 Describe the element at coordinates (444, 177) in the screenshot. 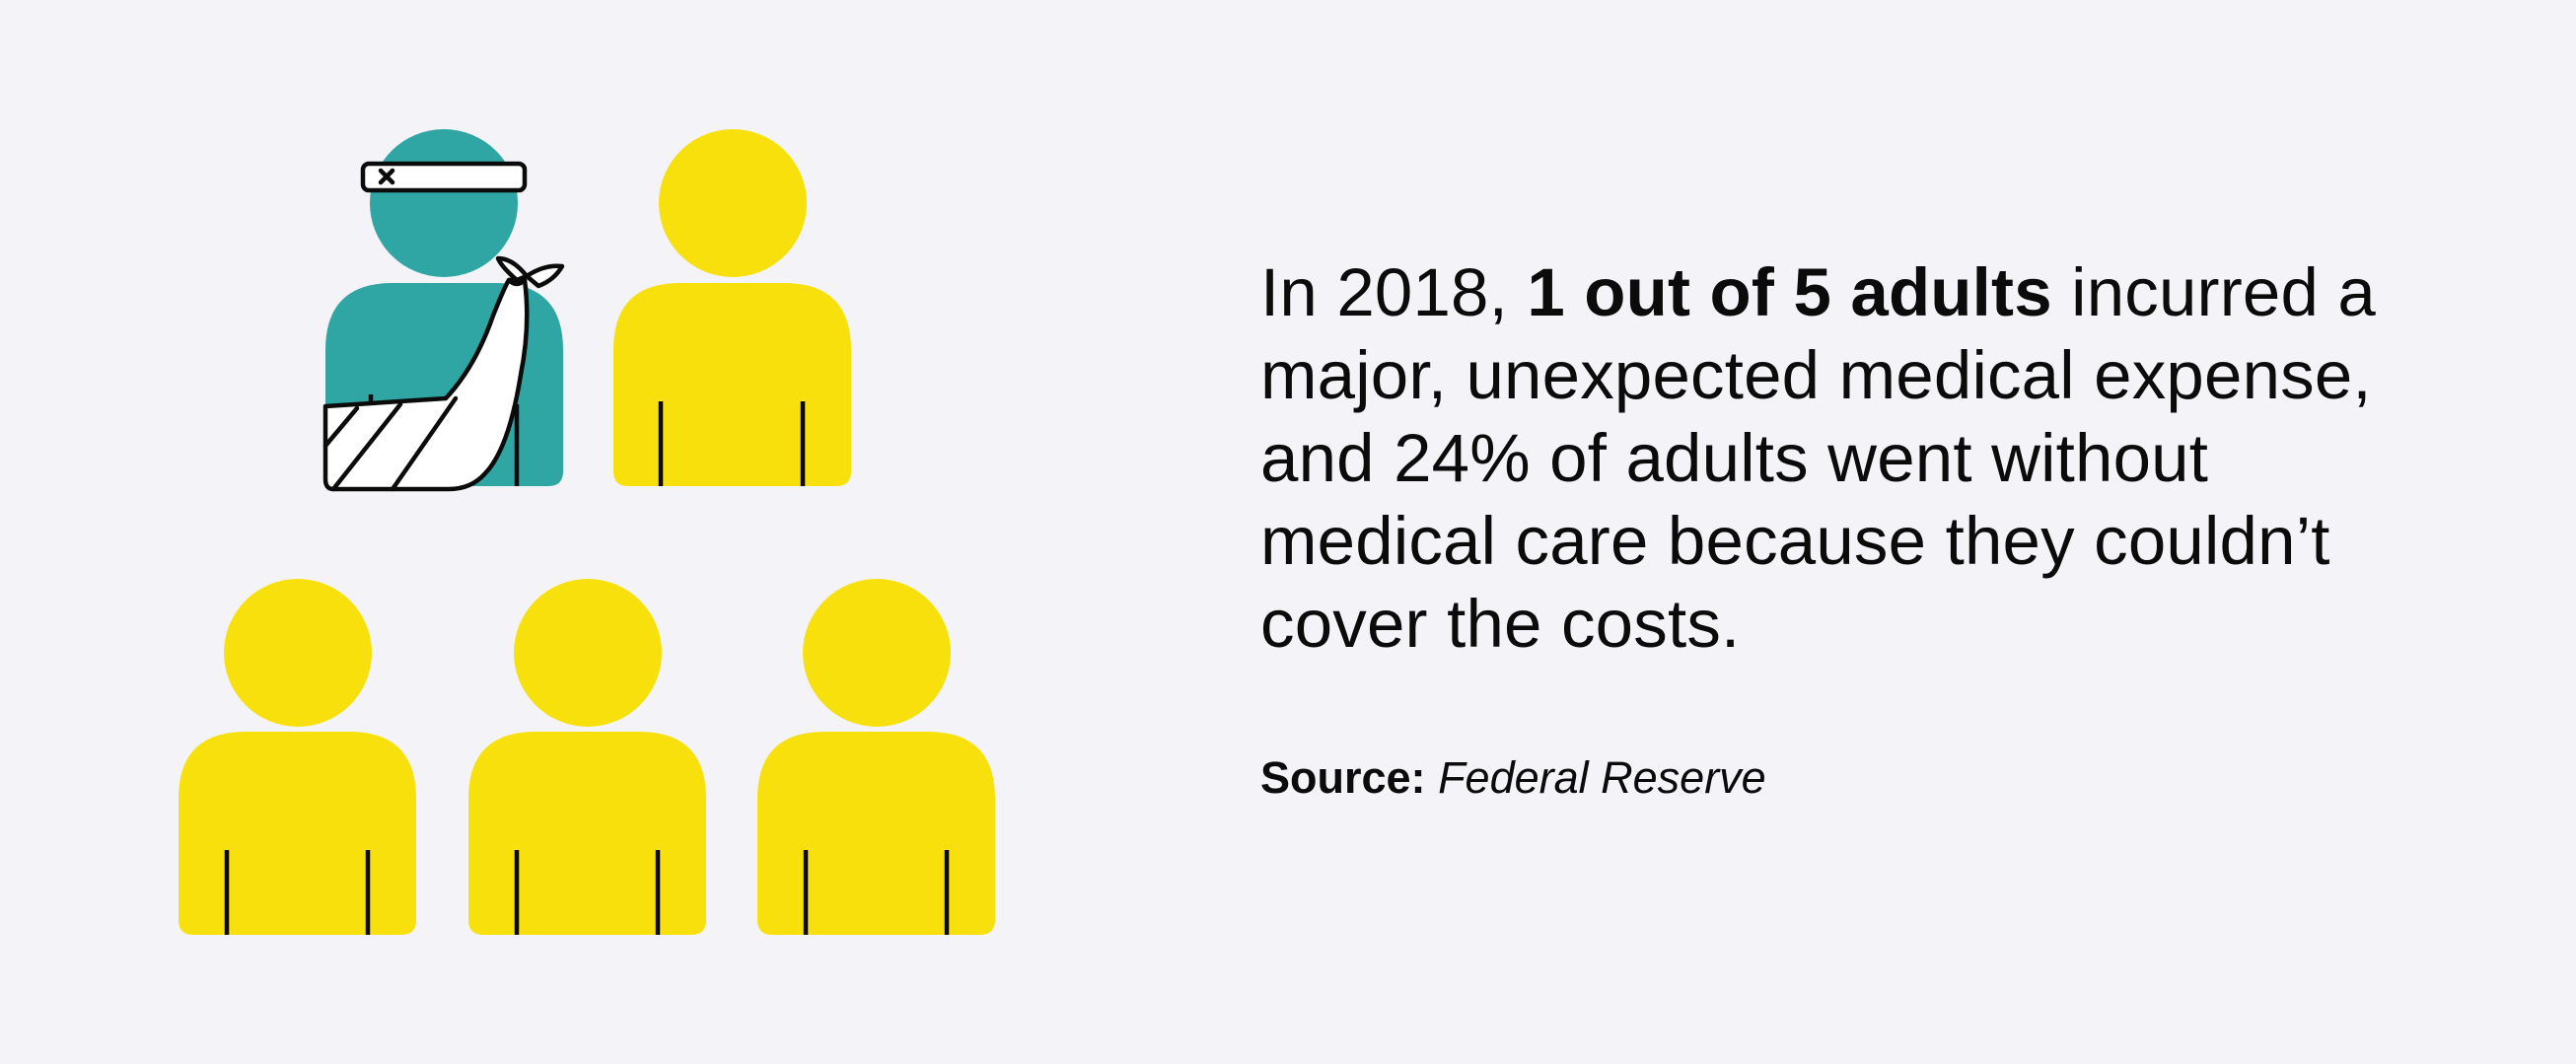

I see `head-bandage-icon` at that location.